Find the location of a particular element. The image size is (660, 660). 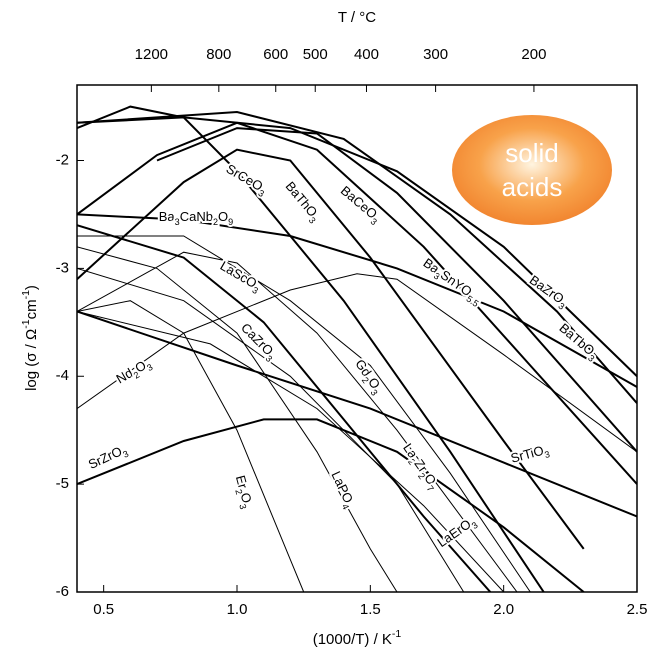

series-label: BaZrO3 is located at coordinates (548, 293).